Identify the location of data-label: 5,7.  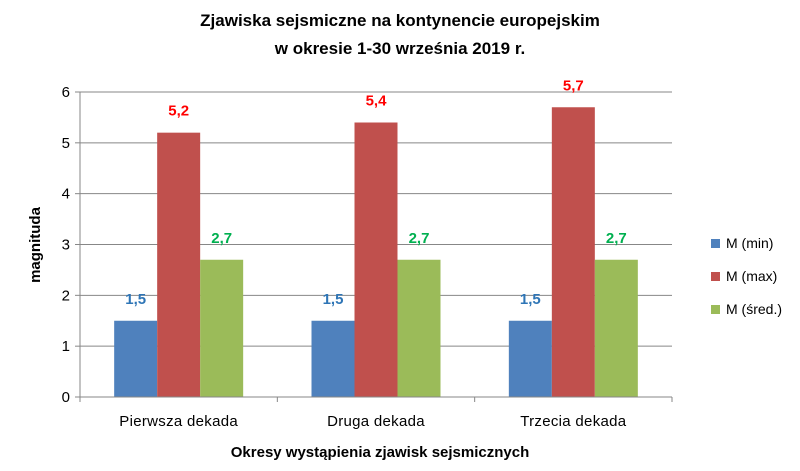
(573, 85).